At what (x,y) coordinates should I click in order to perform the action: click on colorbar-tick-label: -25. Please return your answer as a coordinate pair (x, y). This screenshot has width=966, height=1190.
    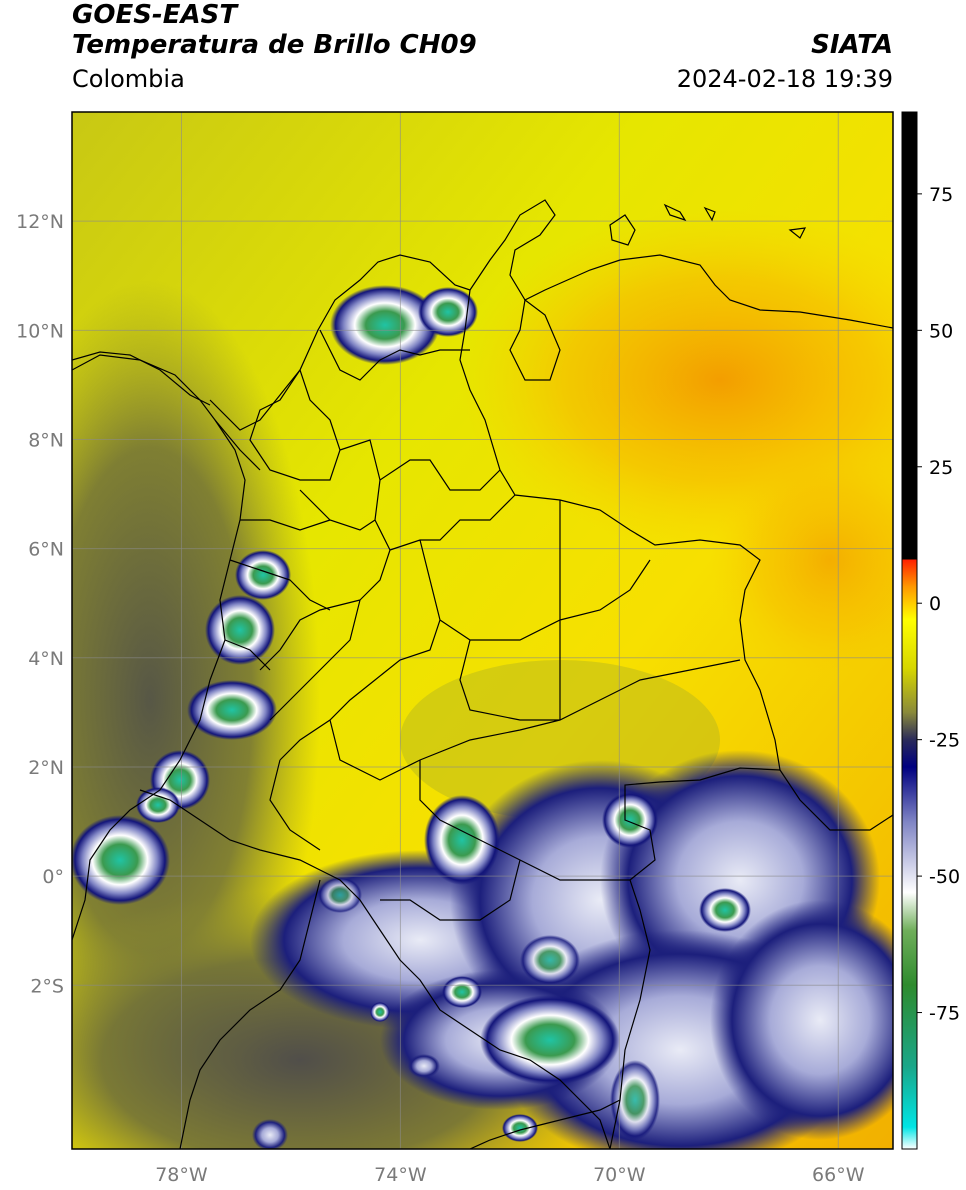
    Looking at the image, I should click on (944, 741).